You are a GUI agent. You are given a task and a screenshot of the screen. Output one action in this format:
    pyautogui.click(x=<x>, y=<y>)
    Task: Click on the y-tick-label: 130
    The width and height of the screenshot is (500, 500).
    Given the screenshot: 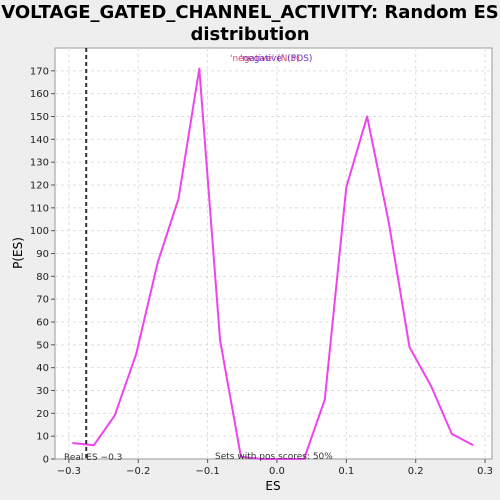 What is the action you would take?
    pyautogui.click(x=39, y=163)
    